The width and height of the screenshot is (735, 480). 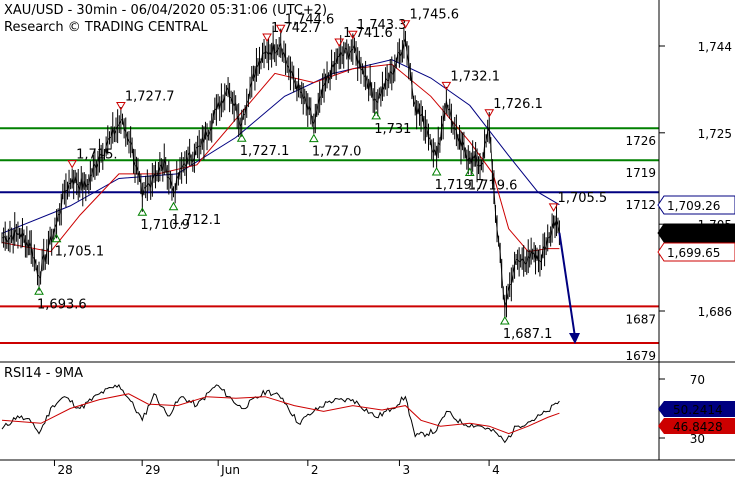 I want to click on high-marker-1,715., so click(x=72, y=164).